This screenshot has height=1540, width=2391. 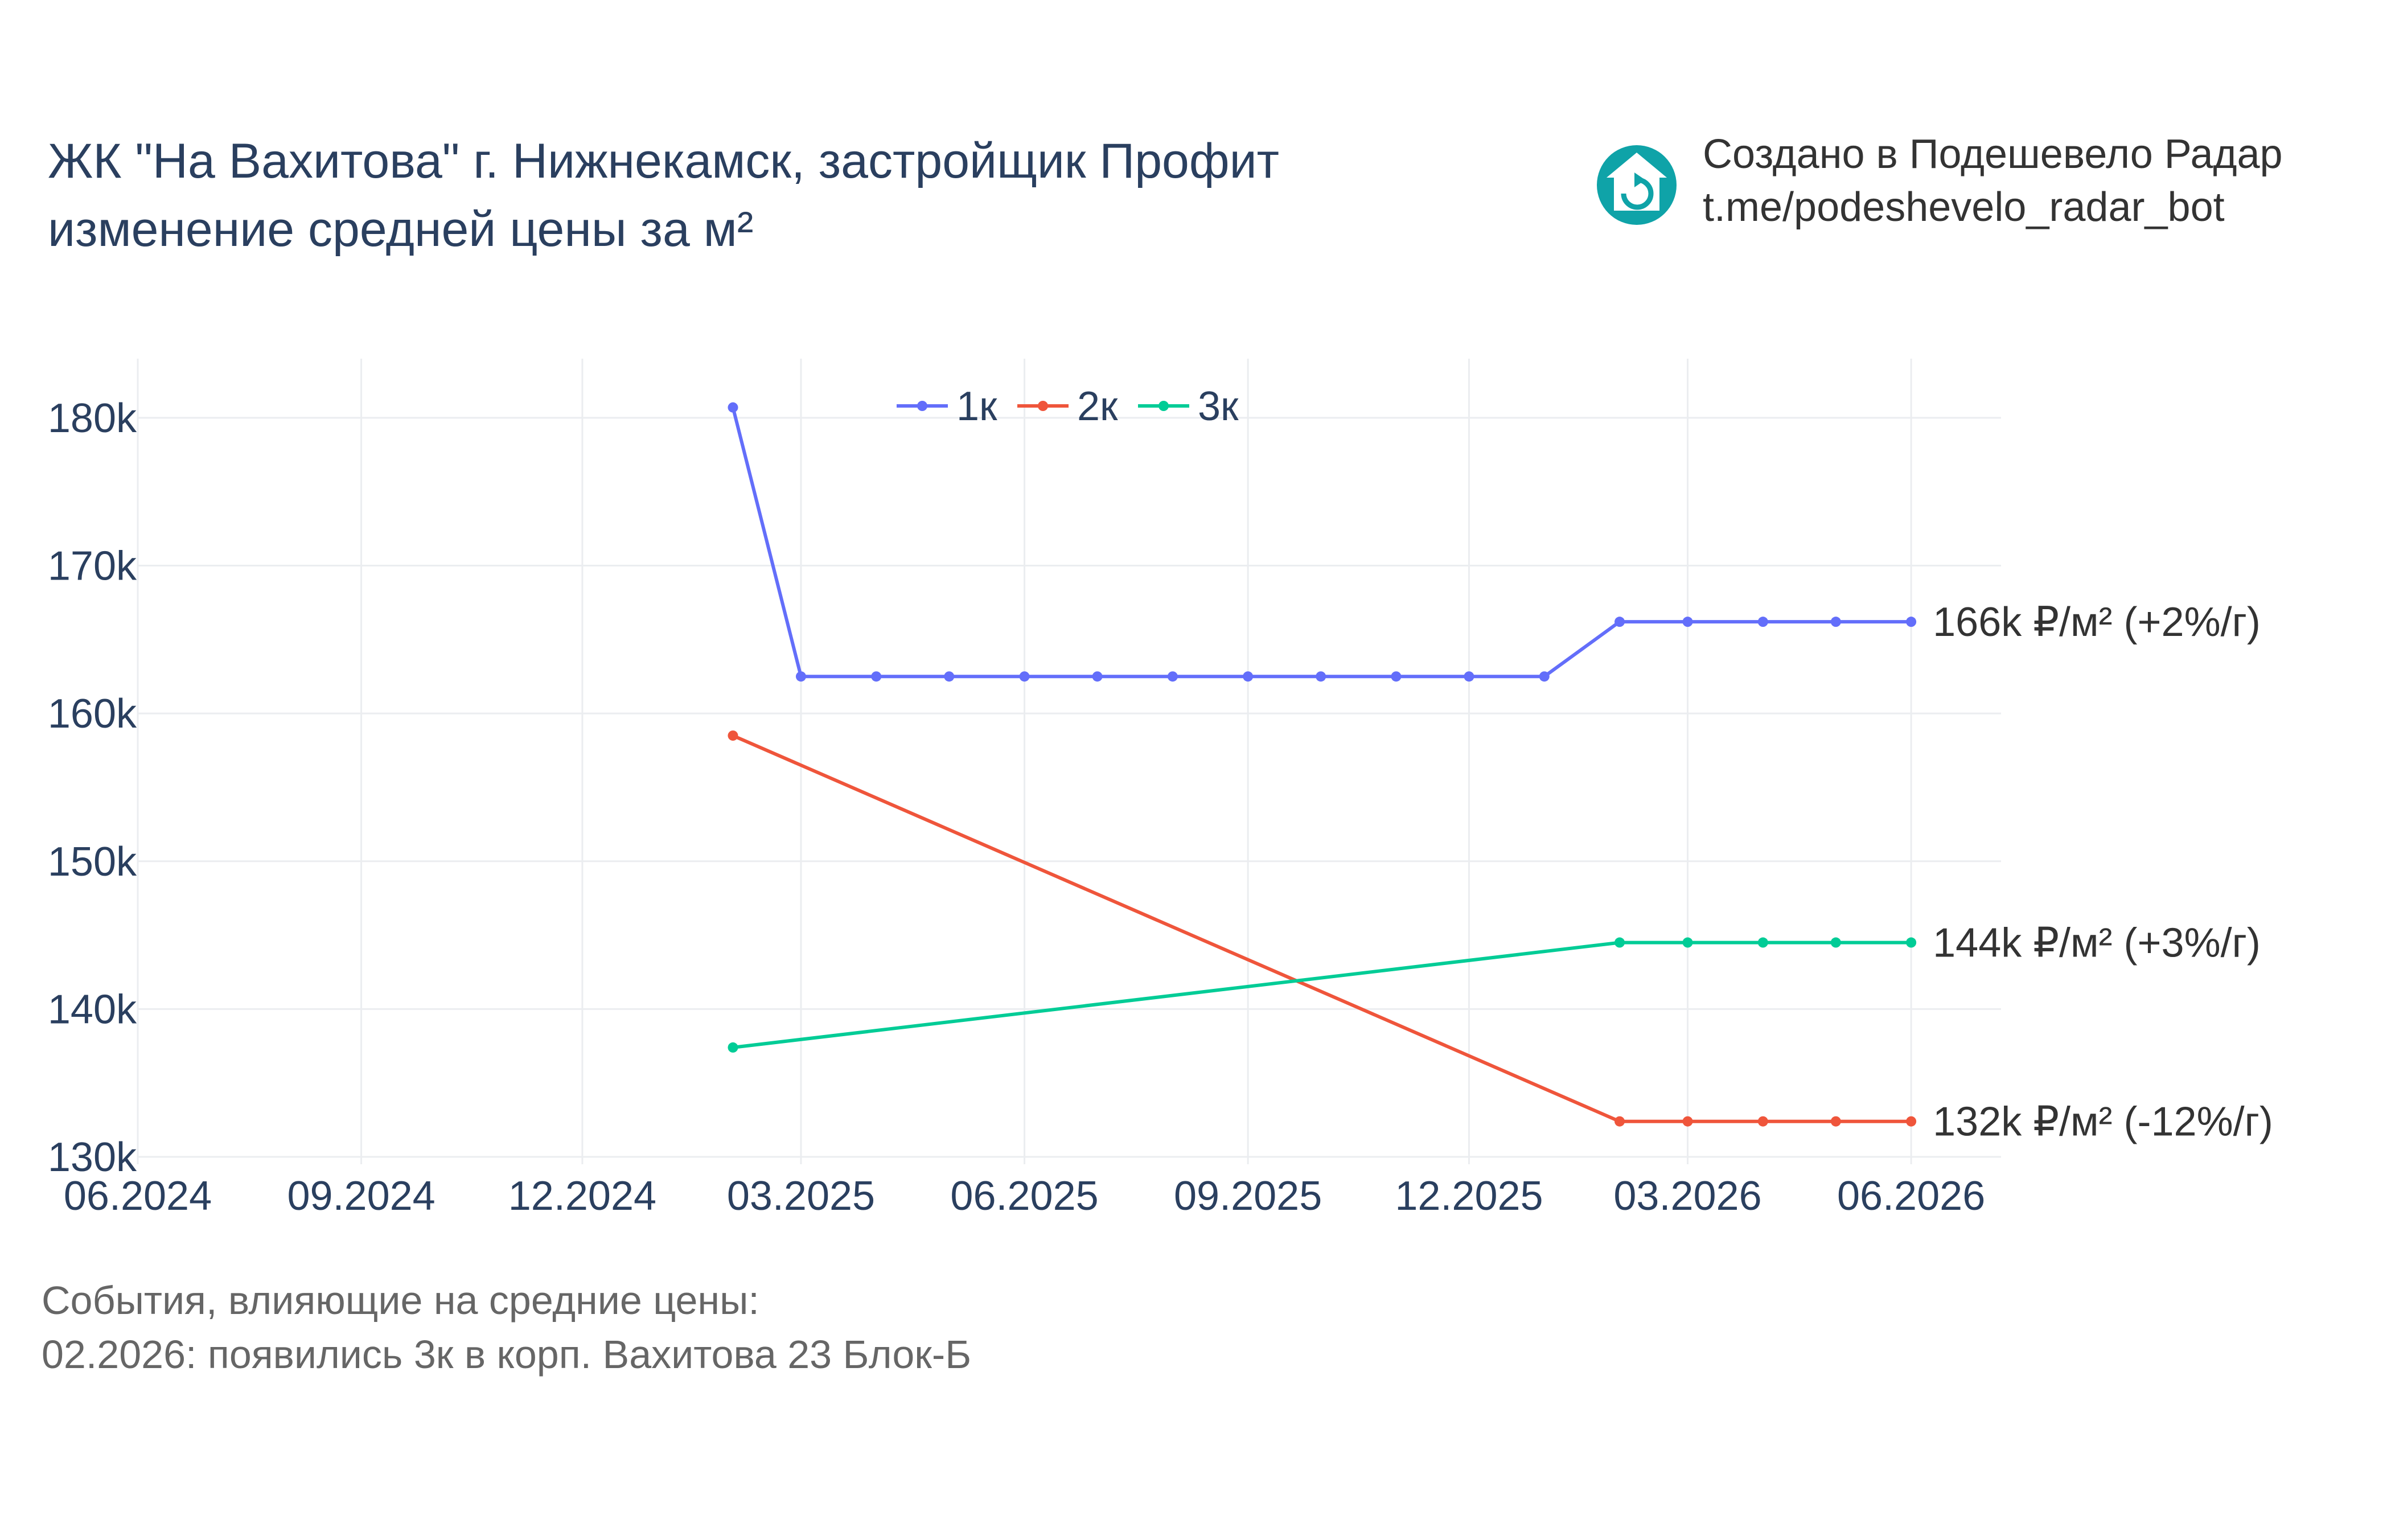 I want to click on house-refresh-icon, so click(x=1637, y=182).